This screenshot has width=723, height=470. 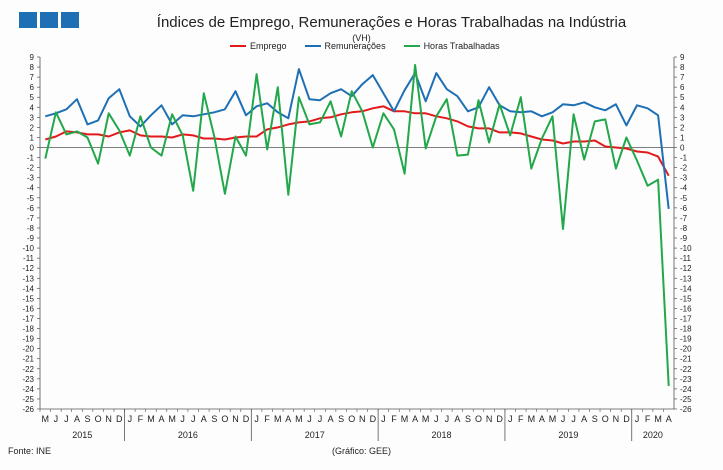 I want to click on y-tick-label-right: -14, so click(x=686, y=288).